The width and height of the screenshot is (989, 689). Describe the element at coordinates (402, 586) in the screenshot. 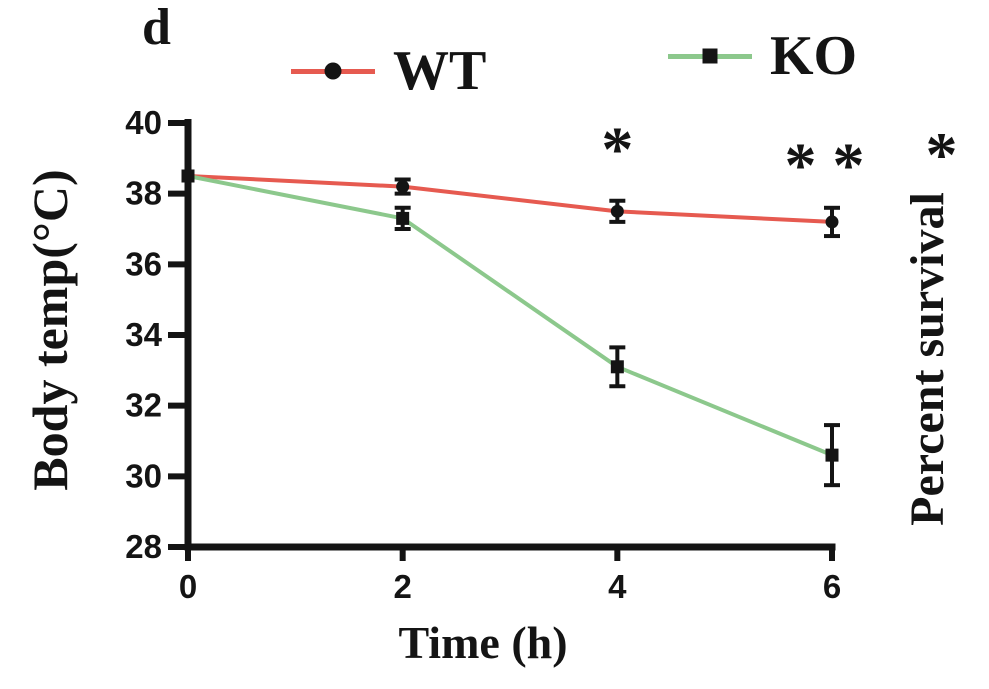

I see `x-tick-label: 2` at that location.